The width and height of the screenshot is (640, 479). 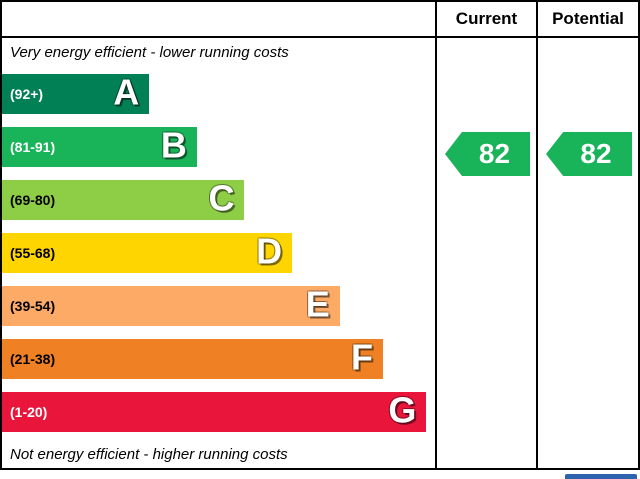 I want to click on band-range-label: (92+), so click(x=27, y=94).